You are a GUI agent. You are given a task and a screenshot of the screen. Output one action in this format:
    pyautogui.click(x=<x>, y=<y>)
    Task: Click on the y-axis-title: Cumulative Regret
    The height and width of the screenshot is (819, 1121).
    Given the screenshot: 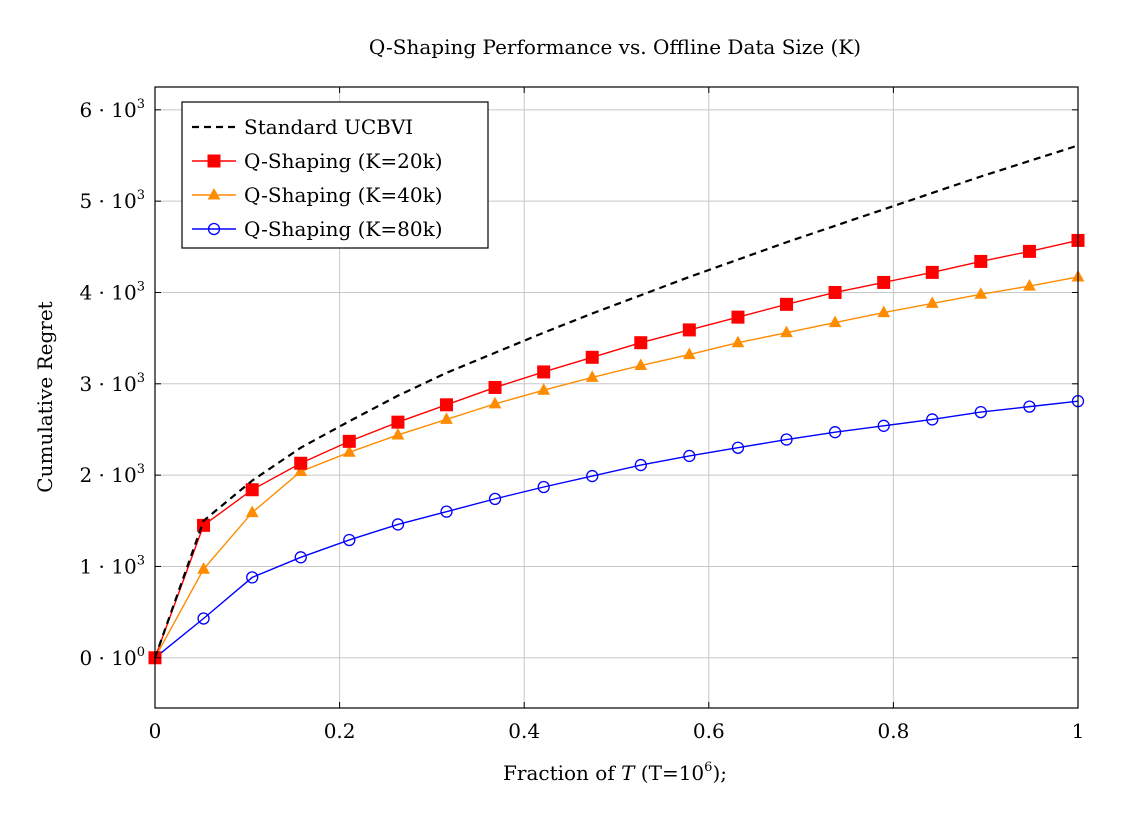 What is the action you would take?
    pyautogui.click(x=45, y=396)
    